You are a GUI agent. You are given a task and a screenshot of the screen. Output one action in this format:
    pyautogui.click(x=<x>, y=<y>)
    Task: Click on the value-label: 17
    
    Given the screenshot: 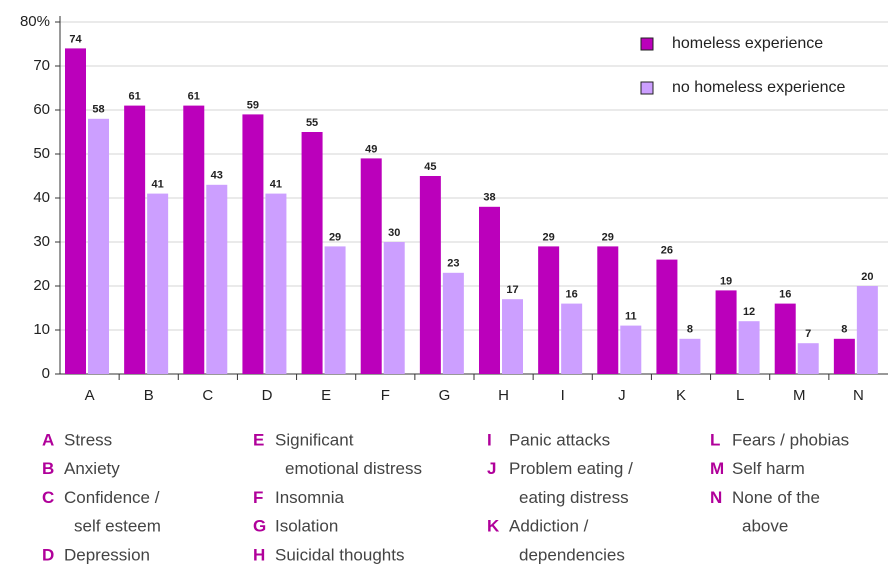 What is the action you would take?
    pyautogui.click(x=512, y=290)
    